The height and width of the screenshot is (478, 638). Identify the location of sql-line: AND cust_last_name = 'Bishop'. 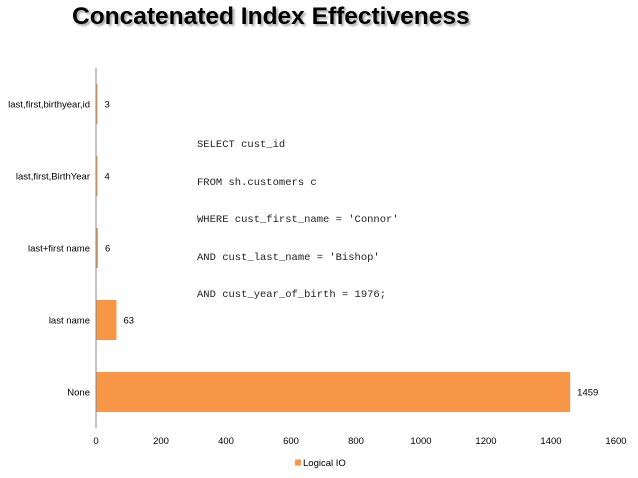
(288, 257).